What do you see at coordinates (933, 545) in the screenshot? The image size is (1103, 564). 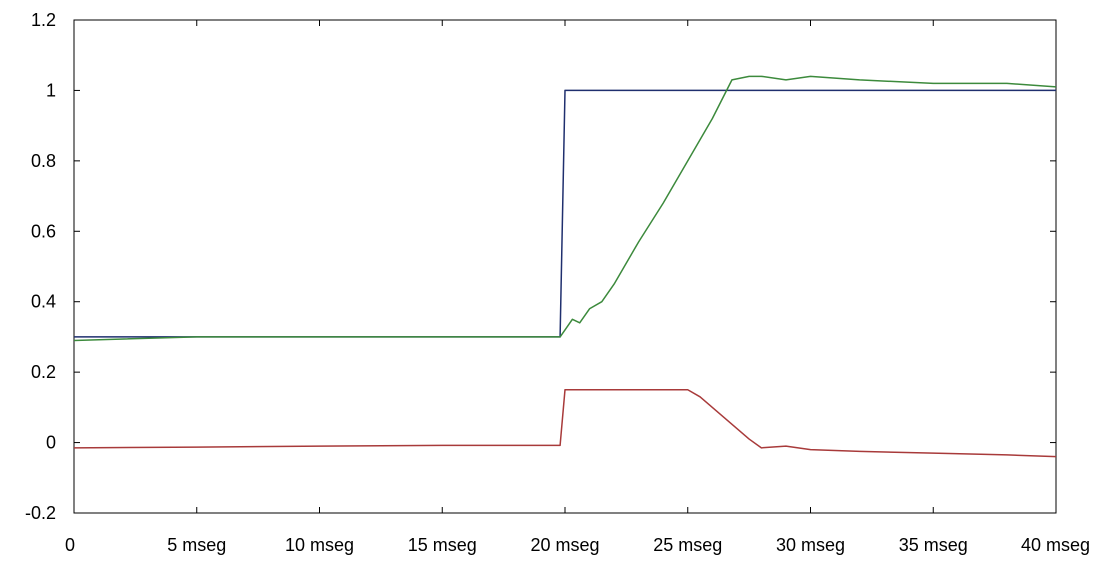 I see `x-tick-label: 35 mseg` at bounding box center [933, 545].